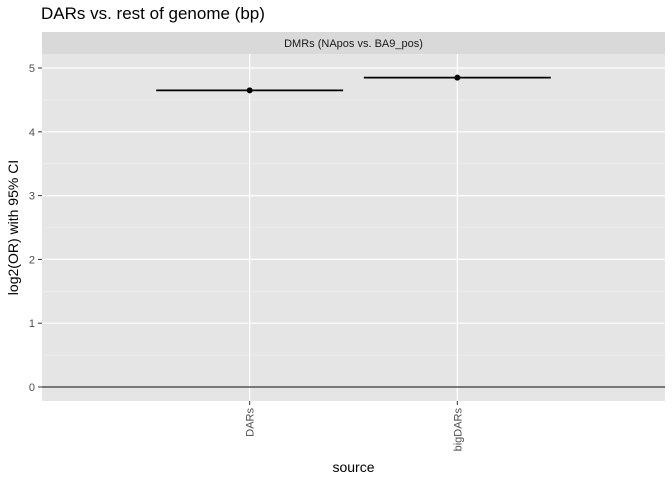 The width and height of the screenshot is (672, 480). Describe the element at coordinates (32, 69) in the screenshot. I see `y-tick-label: 5` at that location.